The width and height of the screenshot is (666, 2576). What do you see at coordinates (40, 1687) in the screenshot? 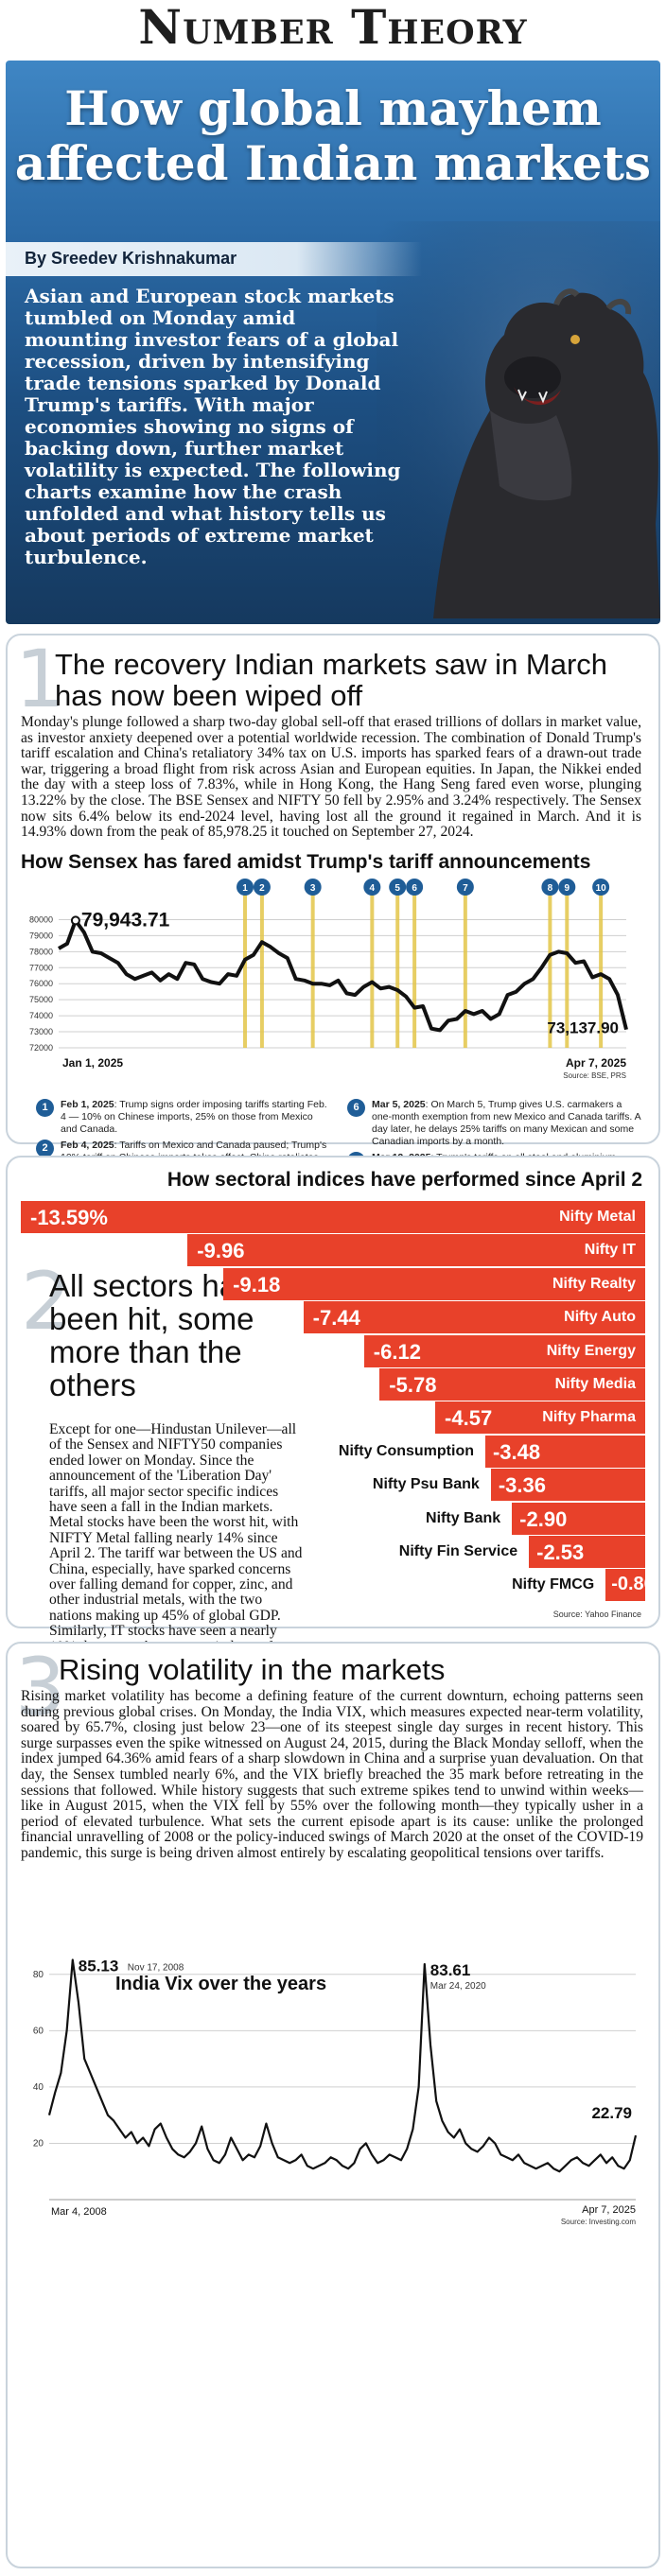
I see `section-3-number: 3` at bounding box center [40, 1687].